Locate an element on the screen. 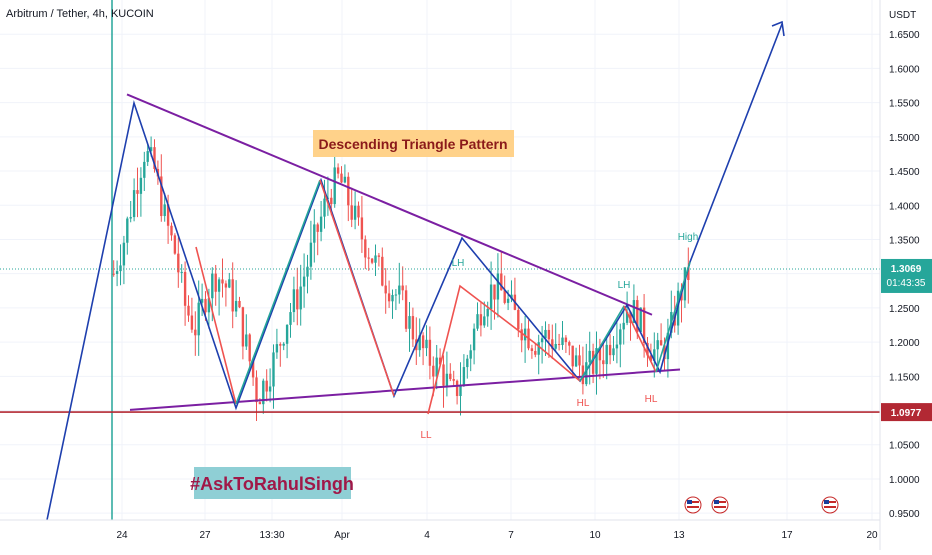 The image size is (932, 555). symbol-header: Arbitrum / Tether, 4h, KUCOIN is located at coordinates (80, 14).